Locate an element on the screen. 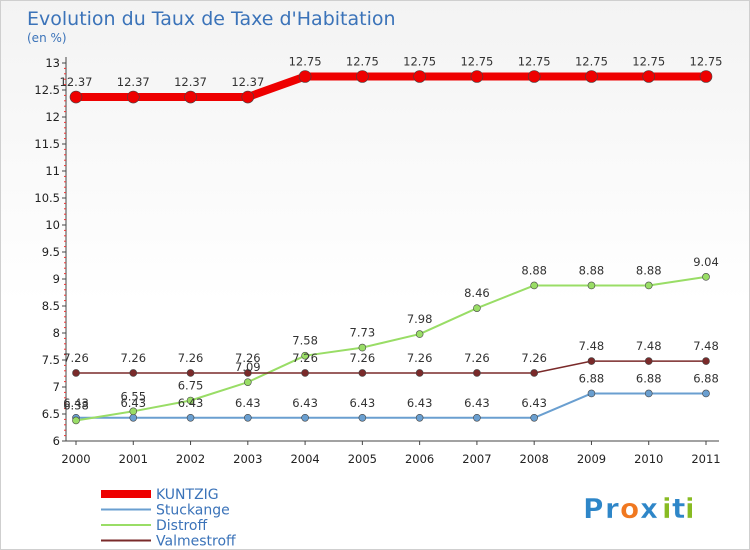  y-tick-label: 6.5 is located at coordinates (51, 414).